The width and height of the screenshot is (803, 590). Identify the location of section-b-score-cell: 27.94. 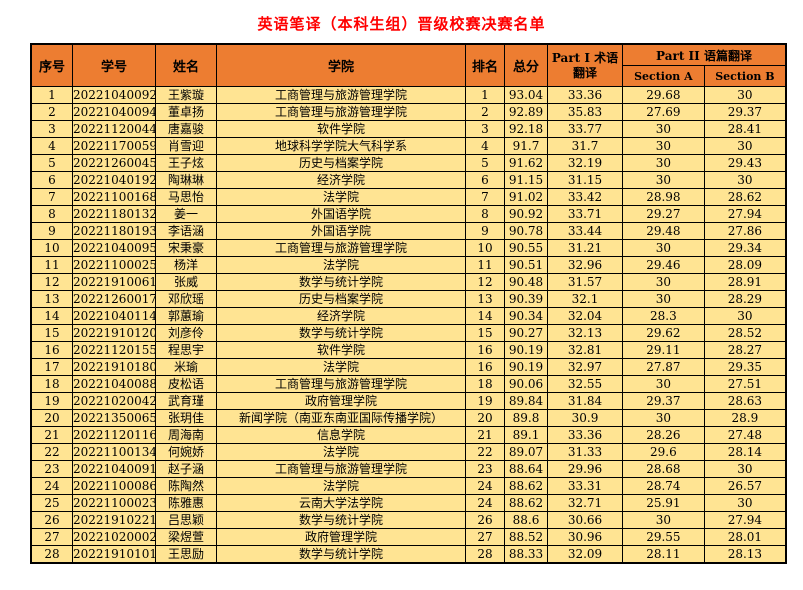
(745, 214).